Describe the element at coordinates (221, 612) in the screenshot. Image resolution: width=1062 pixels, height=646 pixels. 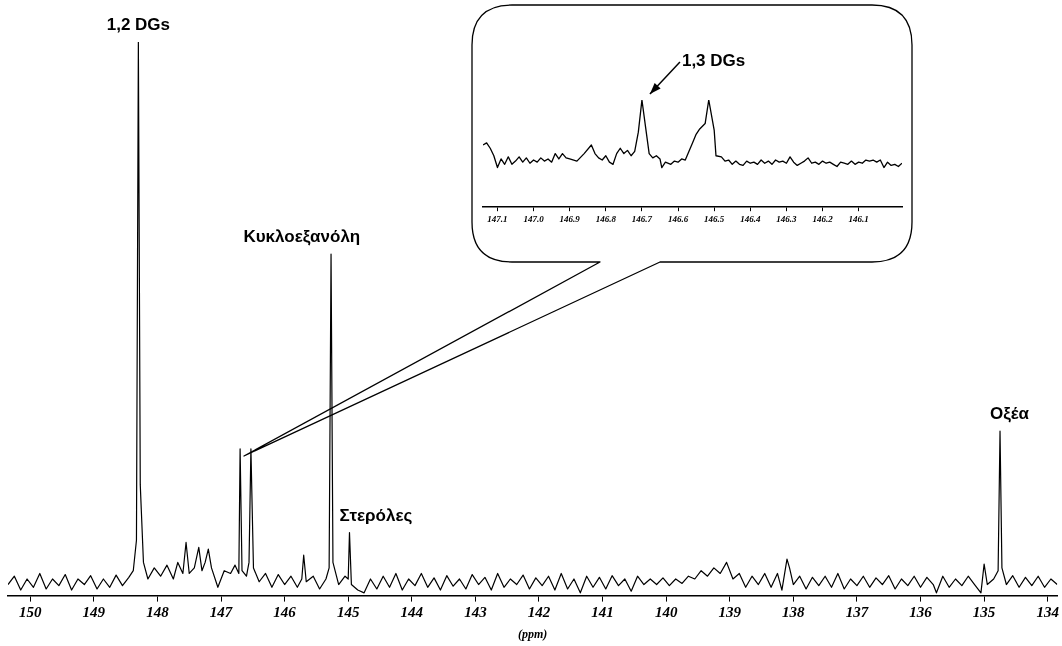
I see `x-tick-label: 147` at that location.